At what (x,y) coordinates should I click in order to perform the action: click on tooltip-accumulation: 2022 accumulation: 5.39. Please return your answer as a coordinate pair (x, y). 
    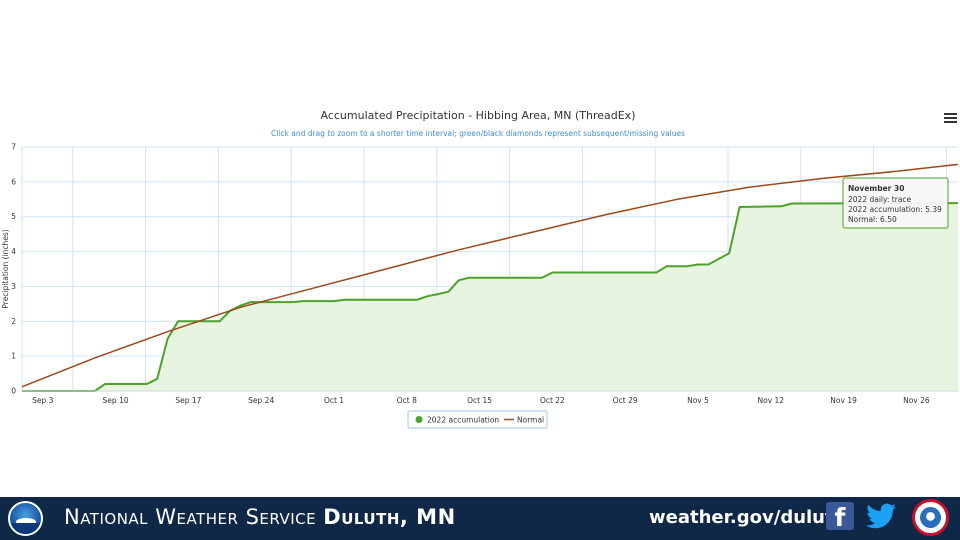
    Looking at the image, I should click on (895, 209).